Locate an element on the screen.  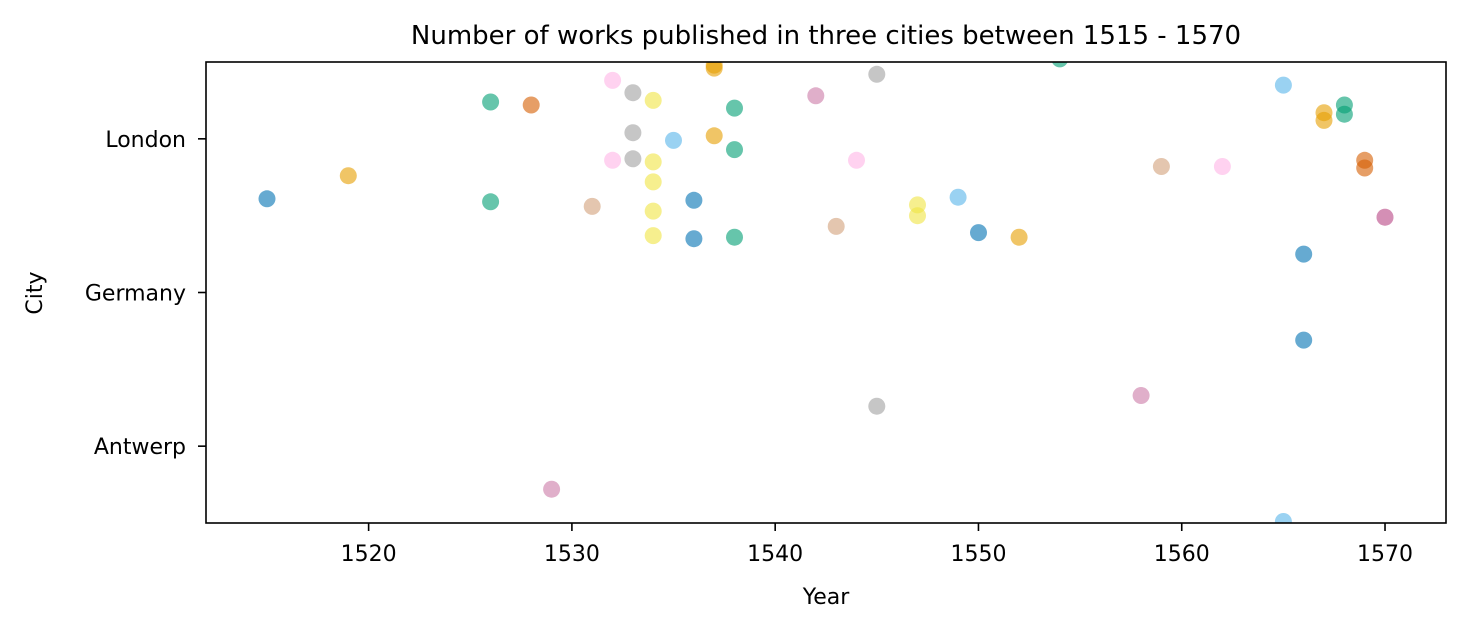
x-axis: 1520 1530 1540 1550 1560 1570 is located at coordinates (877, 545).